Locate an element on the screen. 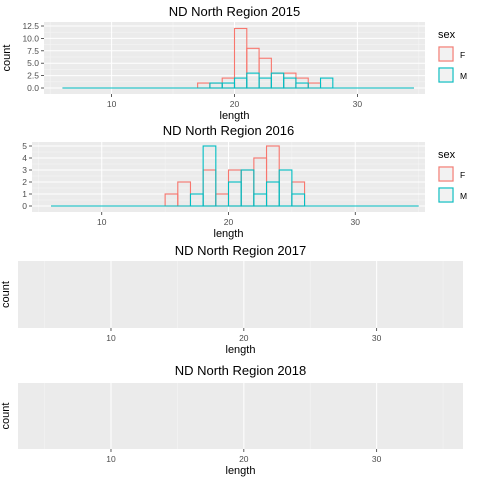  y-tick-label: 2 is located at coordinates (24, 182).